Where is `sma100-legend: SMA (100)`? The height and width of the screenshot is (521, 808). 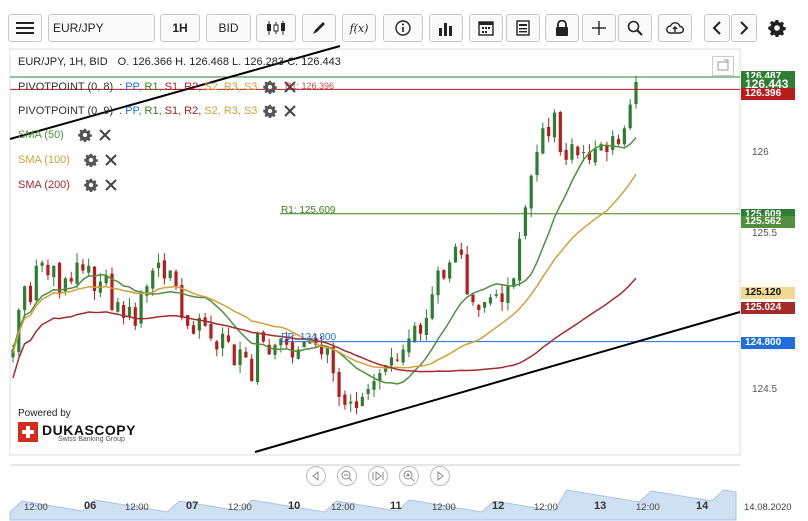
sma100-legend: SMA (100) is located at coordinates (68, 160).